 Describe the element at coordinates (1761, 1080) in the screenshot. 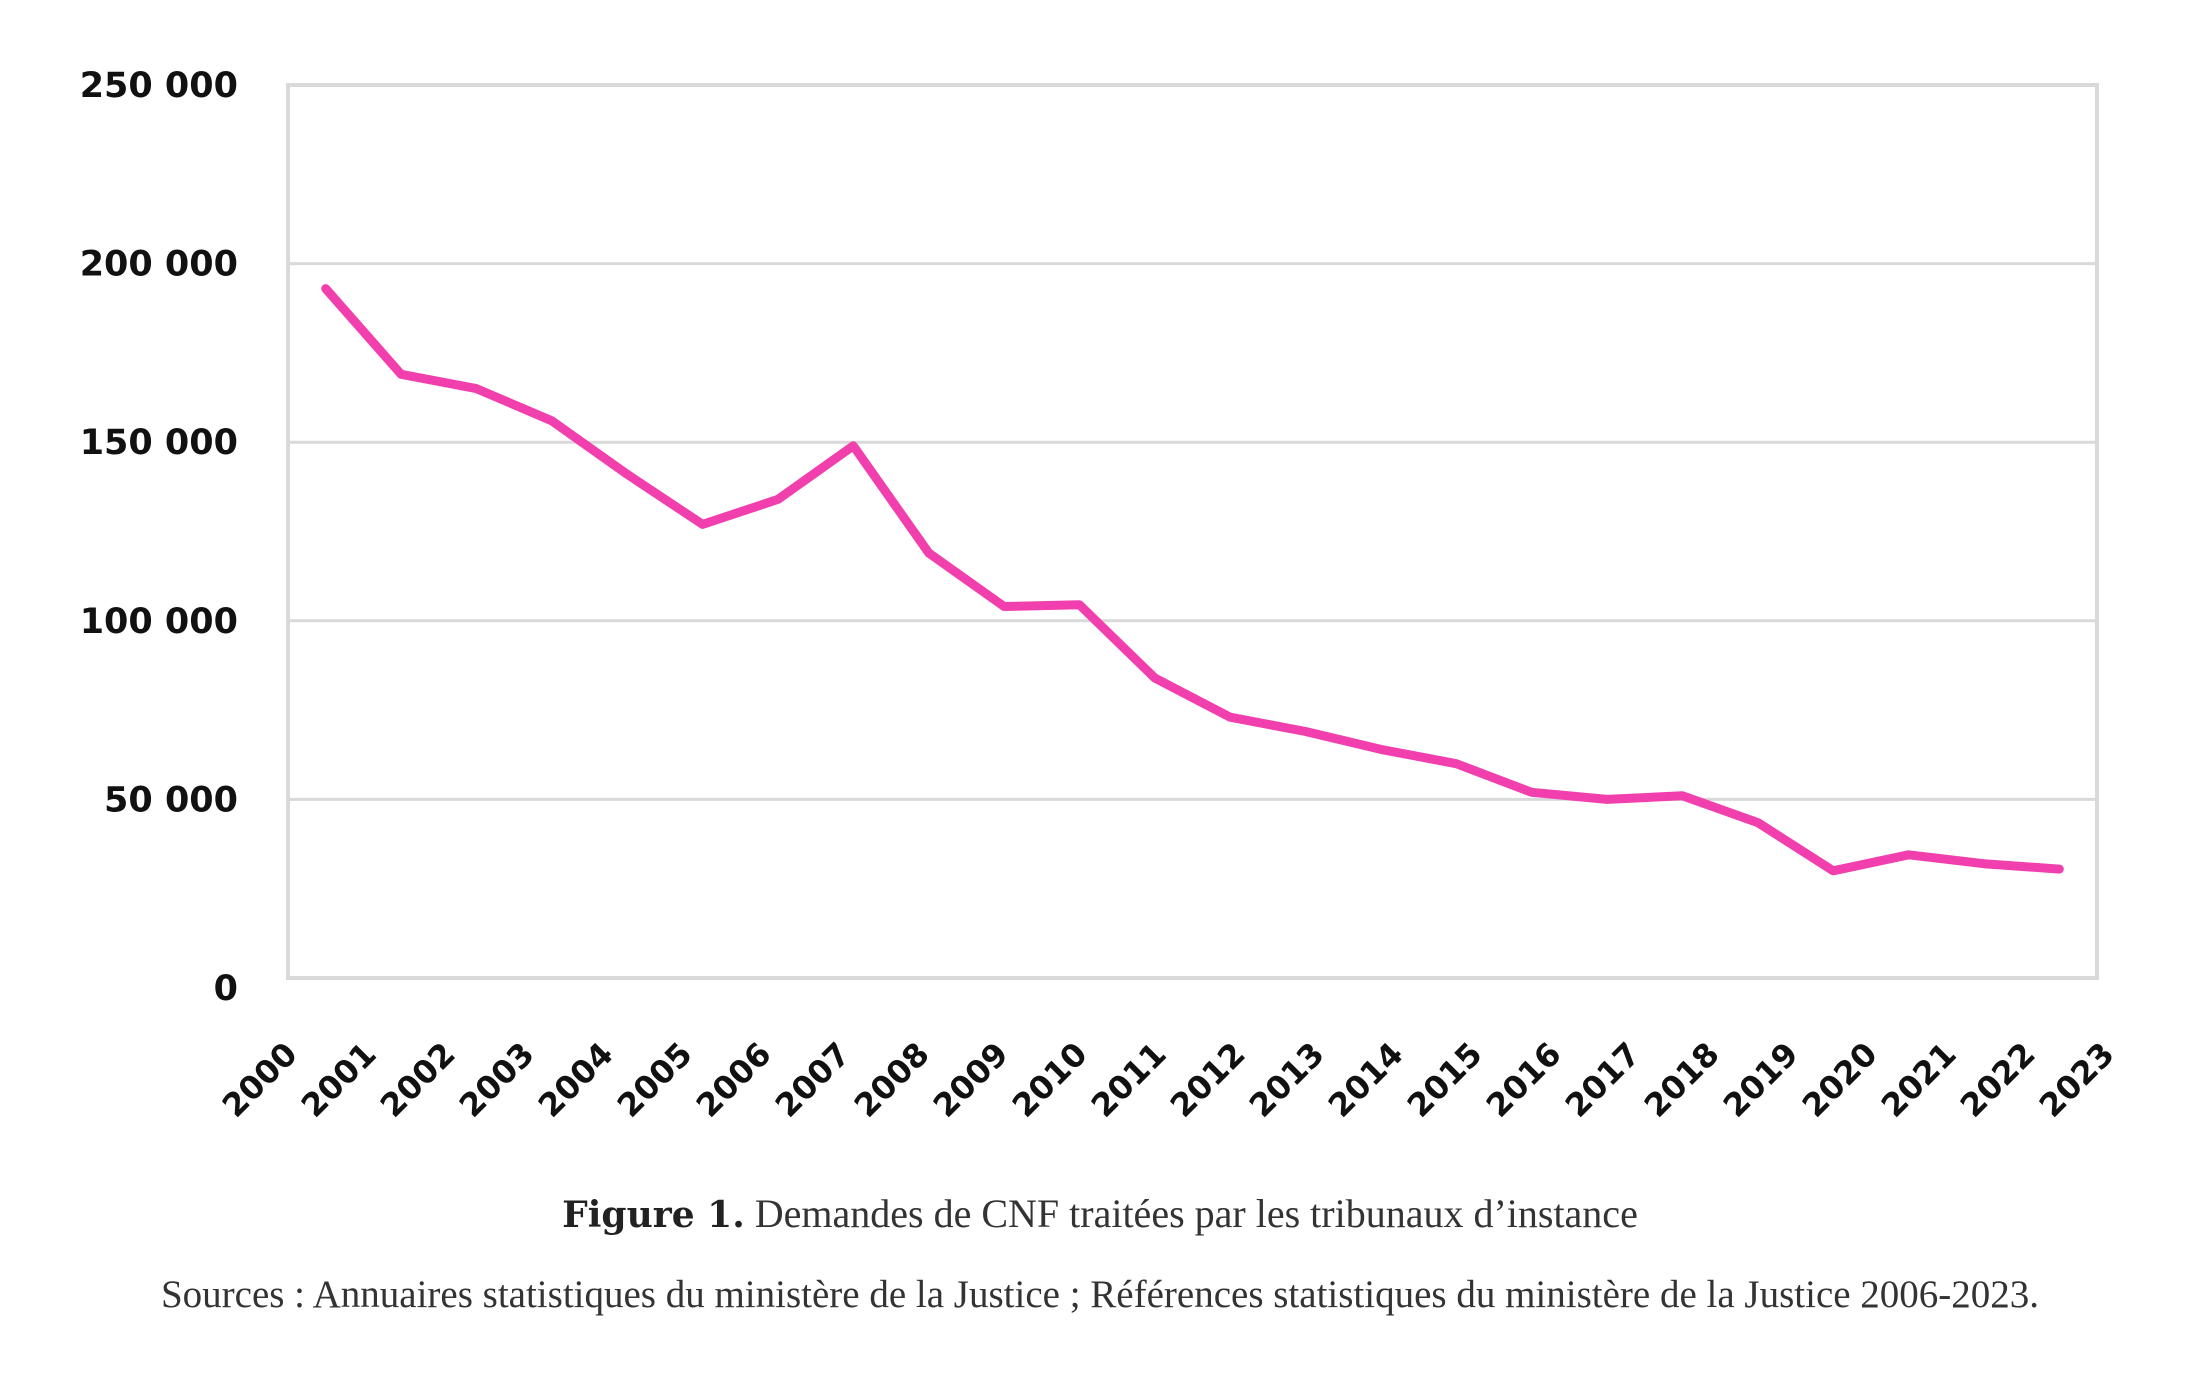

I see `x-tick-label: 2019` at that location.